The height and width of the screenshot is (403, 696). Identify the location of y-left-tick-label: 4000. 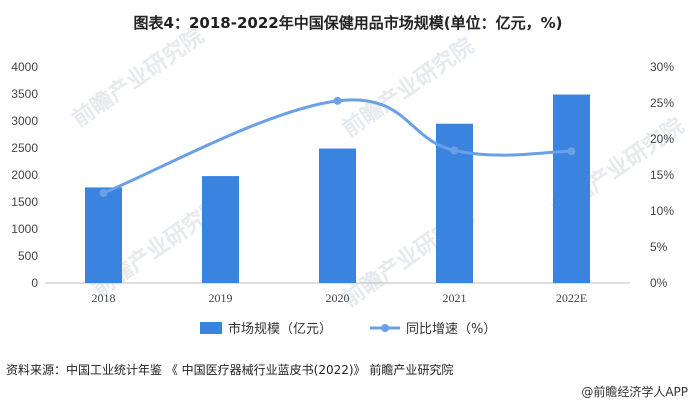
(24, 67).